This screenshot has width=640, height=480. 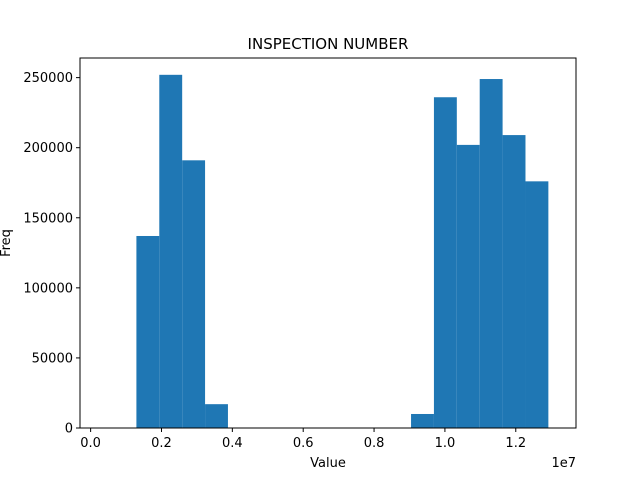 What do you see at coordinates (48, 288) in the screenshot?
I see `y-tick-label: 100000` at bounding box center [48, 288].